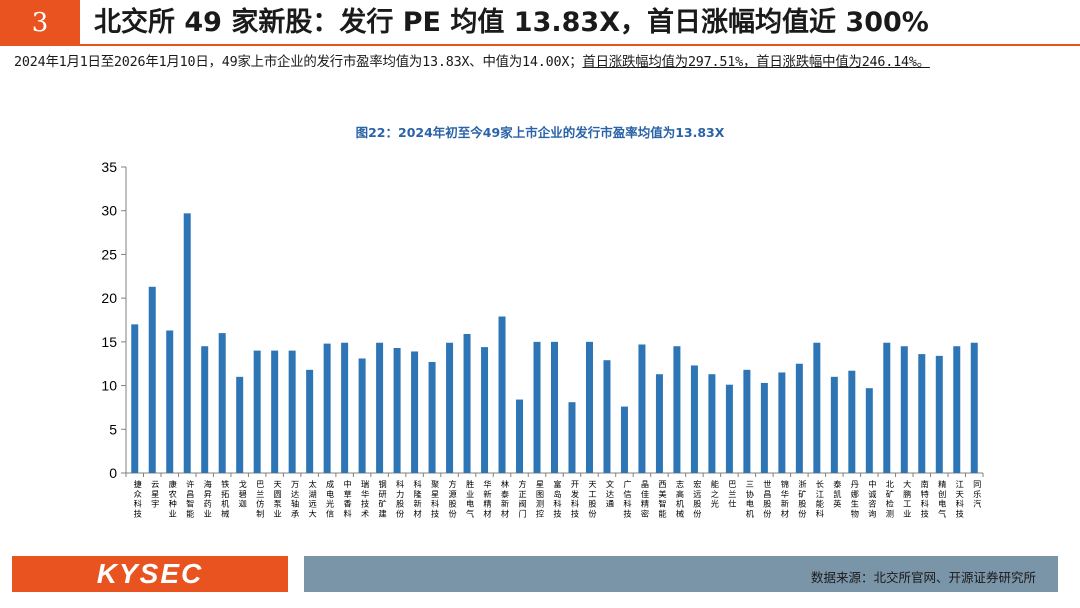 This screenshot has width=1080, height=608. Describe the element at coordinates (785, 499) in the screenshot. I see `x-tick-label: 锦华新材` at that location.